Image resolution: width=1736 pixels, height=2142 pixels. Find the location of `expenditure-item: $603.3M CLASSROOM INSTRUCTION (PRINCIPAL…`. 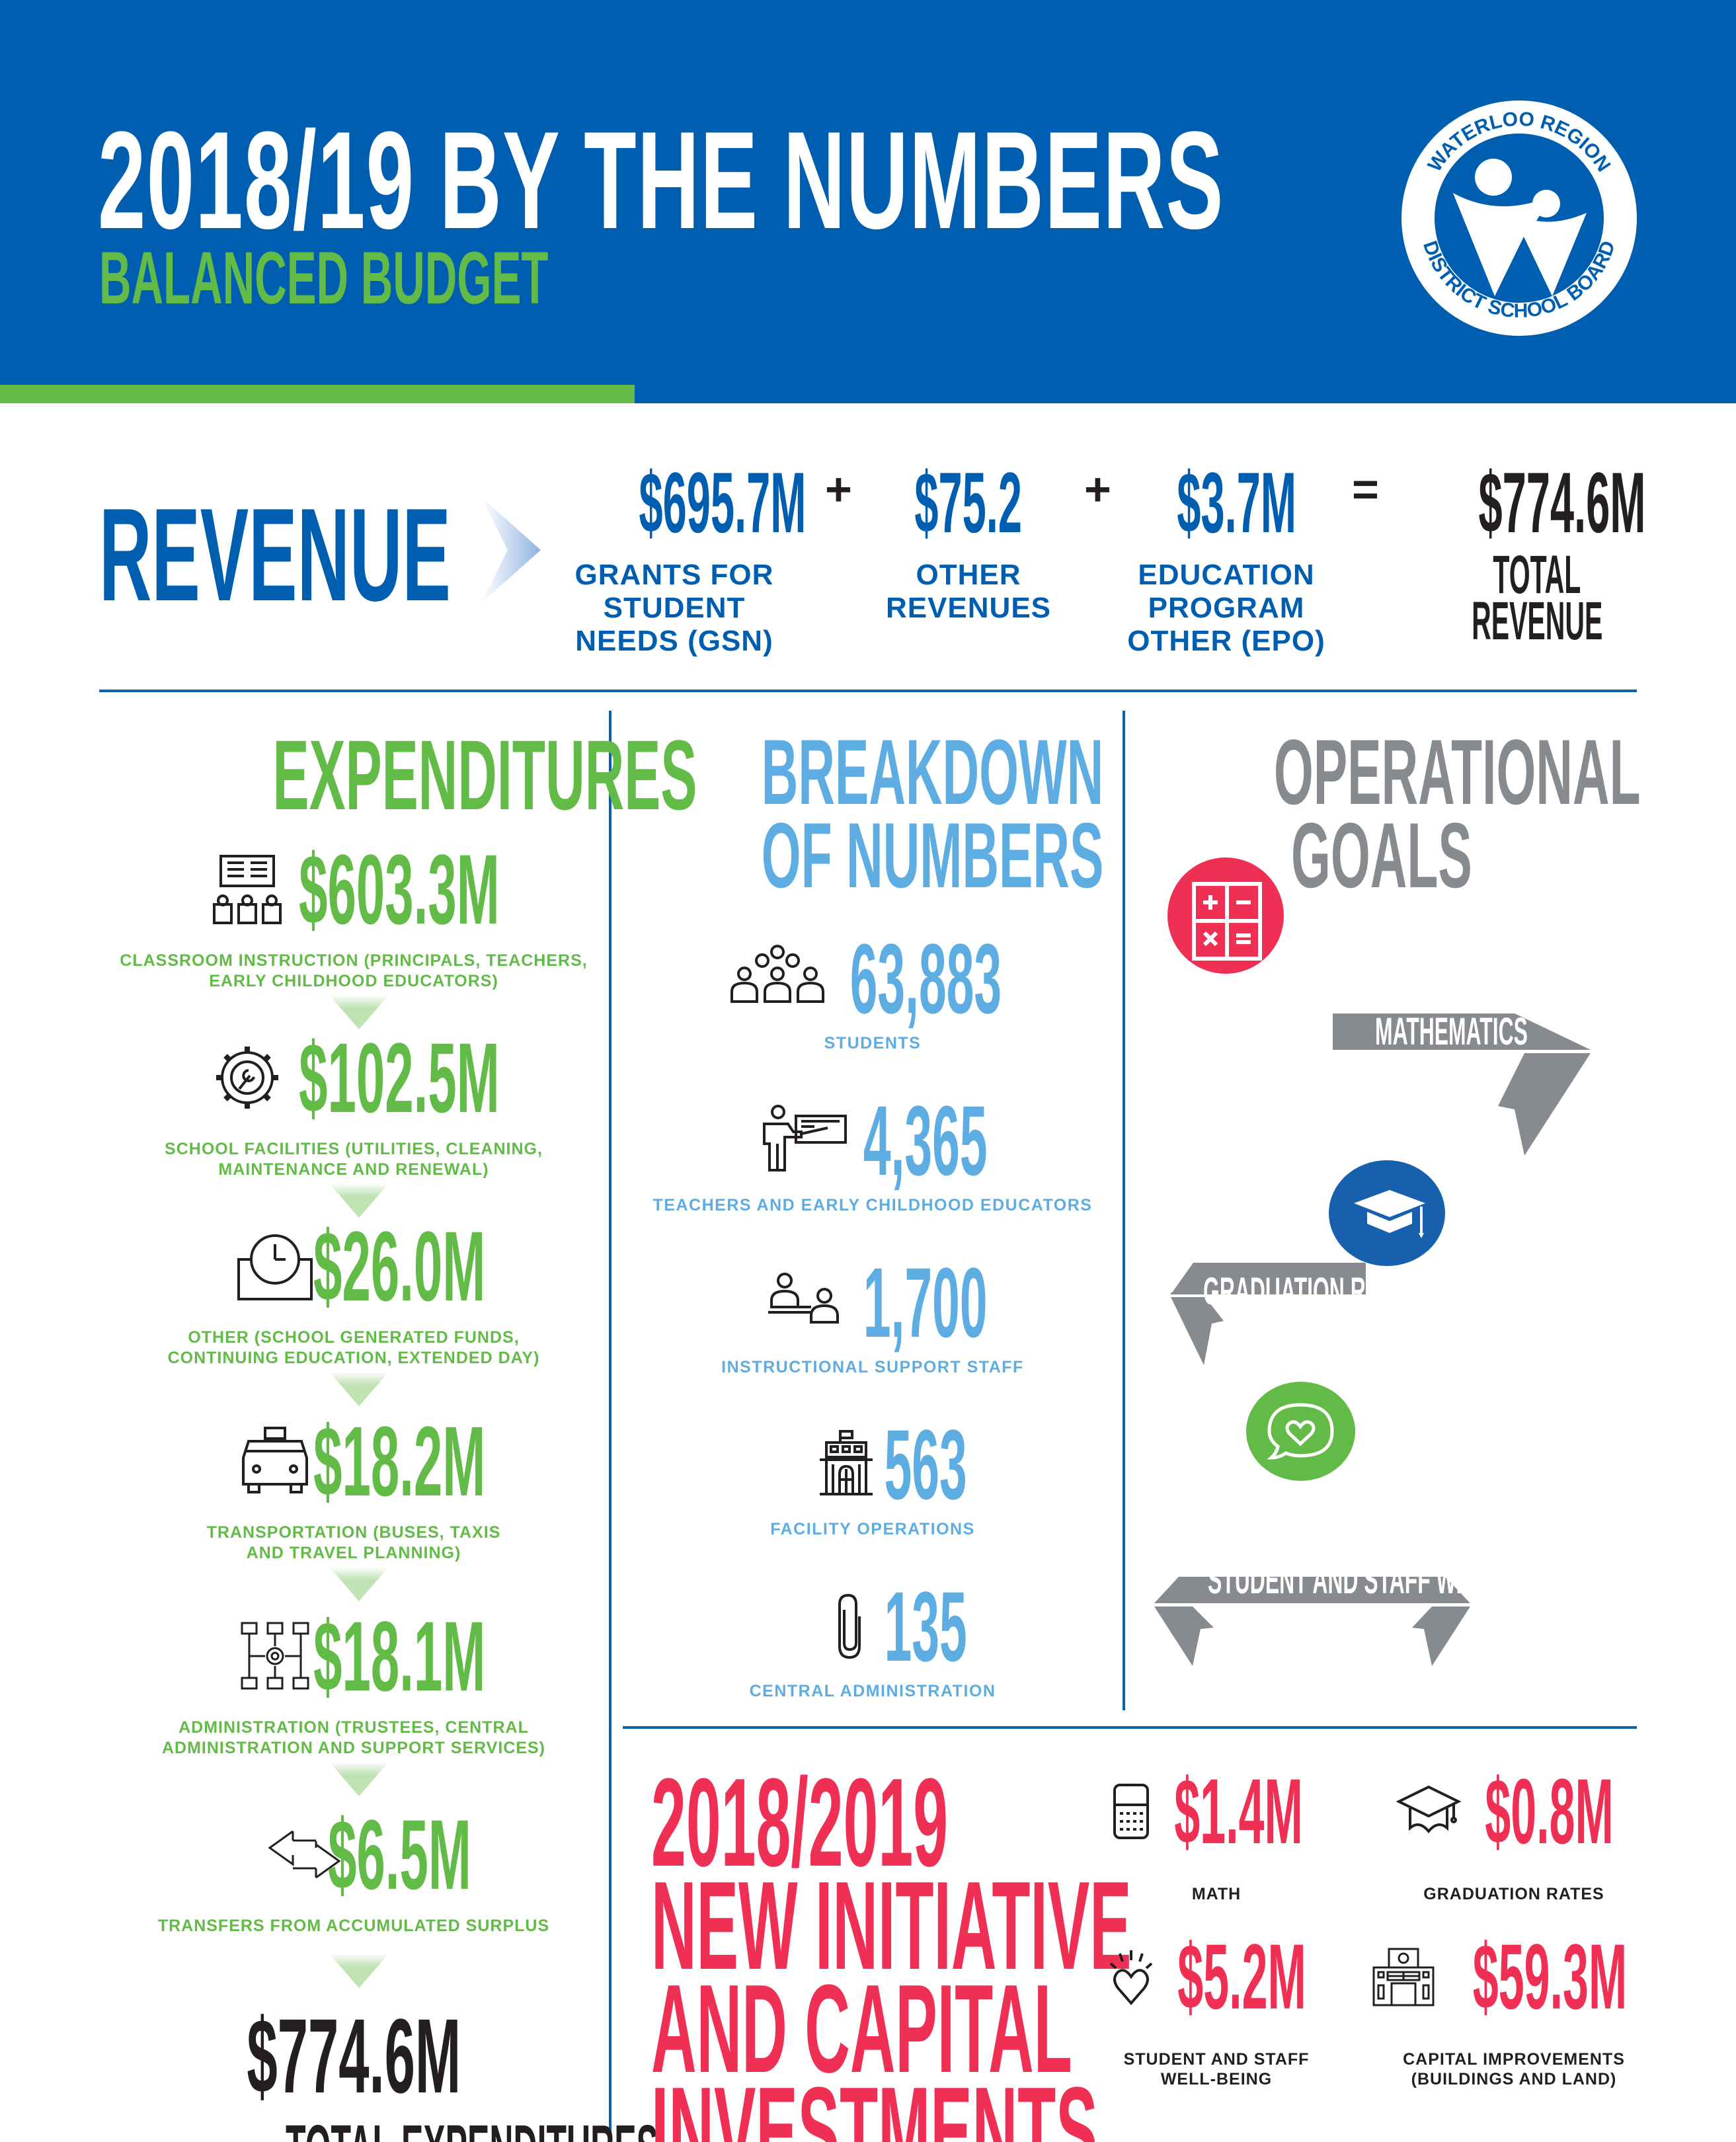

expenditure-item: $603.3M CLASSROOM INSTRUCTION (PRINCIPAL… is located at coordinates (353, 916).